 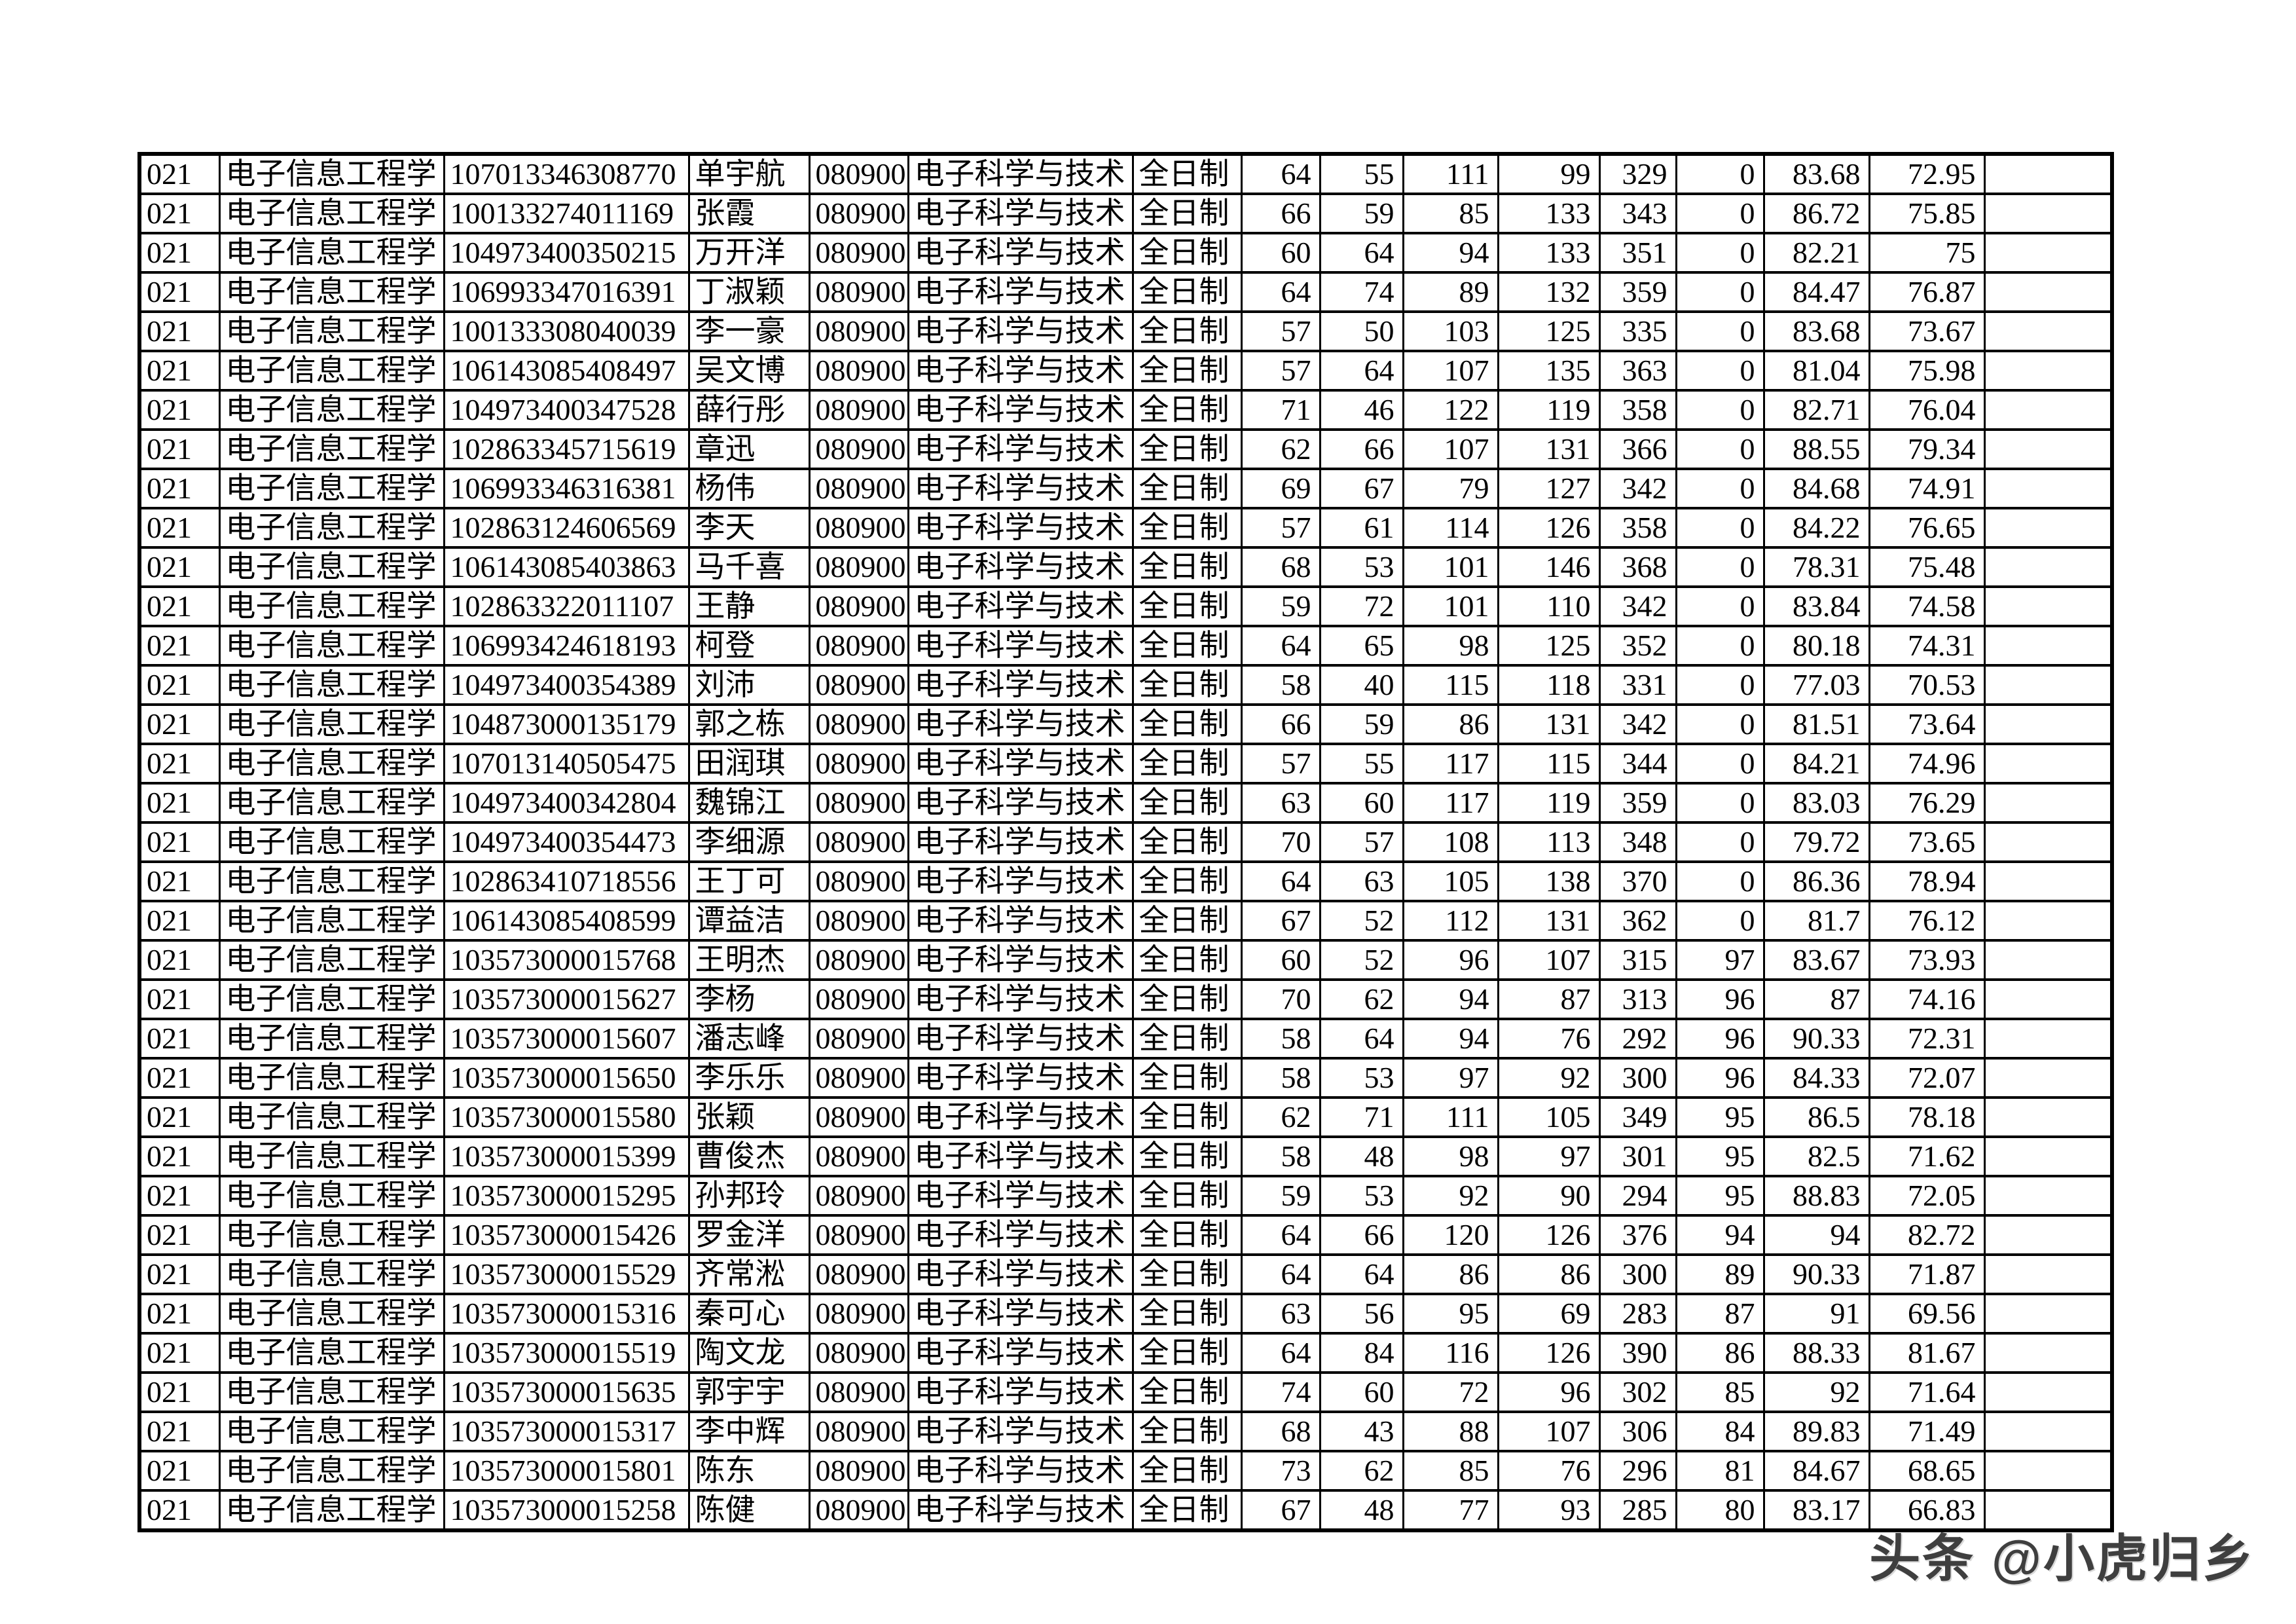 I want to click on cell-score-3: 94, so click(x=1450, y=1039).